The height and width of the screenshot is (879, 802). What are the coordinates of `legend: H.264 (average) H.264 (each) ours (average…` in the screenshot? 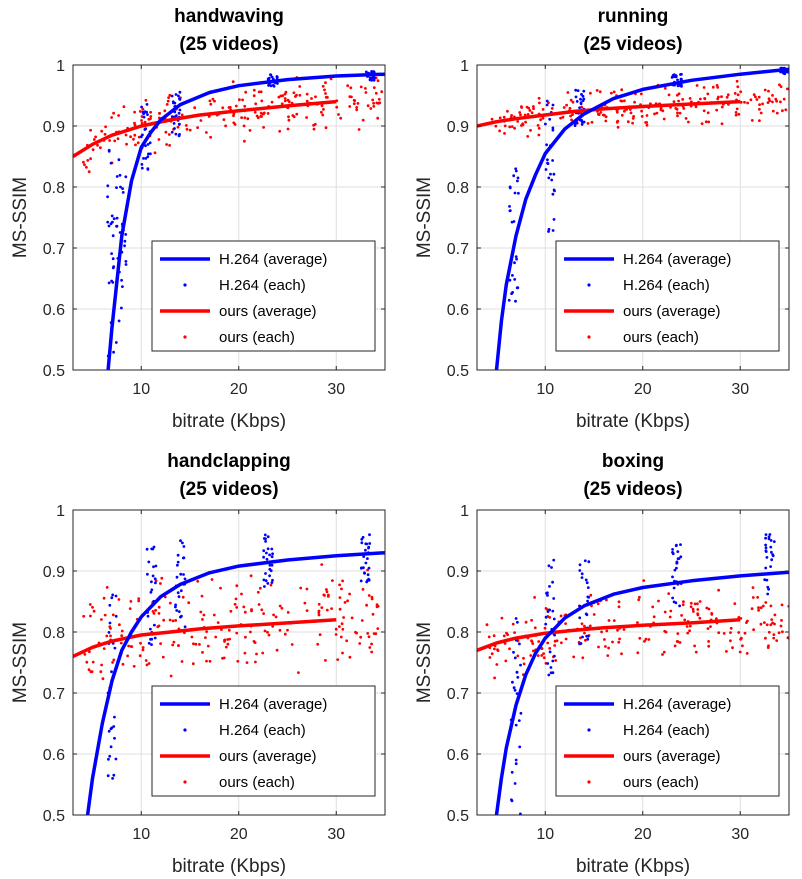 It's located at (263, 741).